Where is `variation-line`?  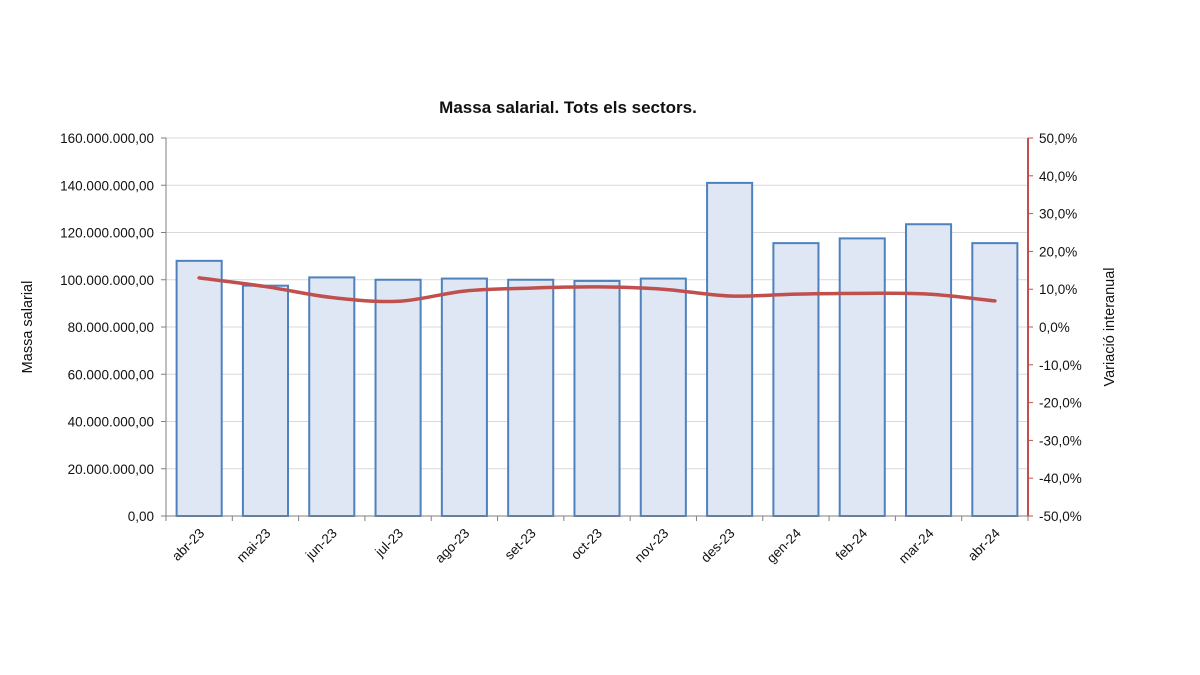 variation-line is located at coordinates (597, 290).